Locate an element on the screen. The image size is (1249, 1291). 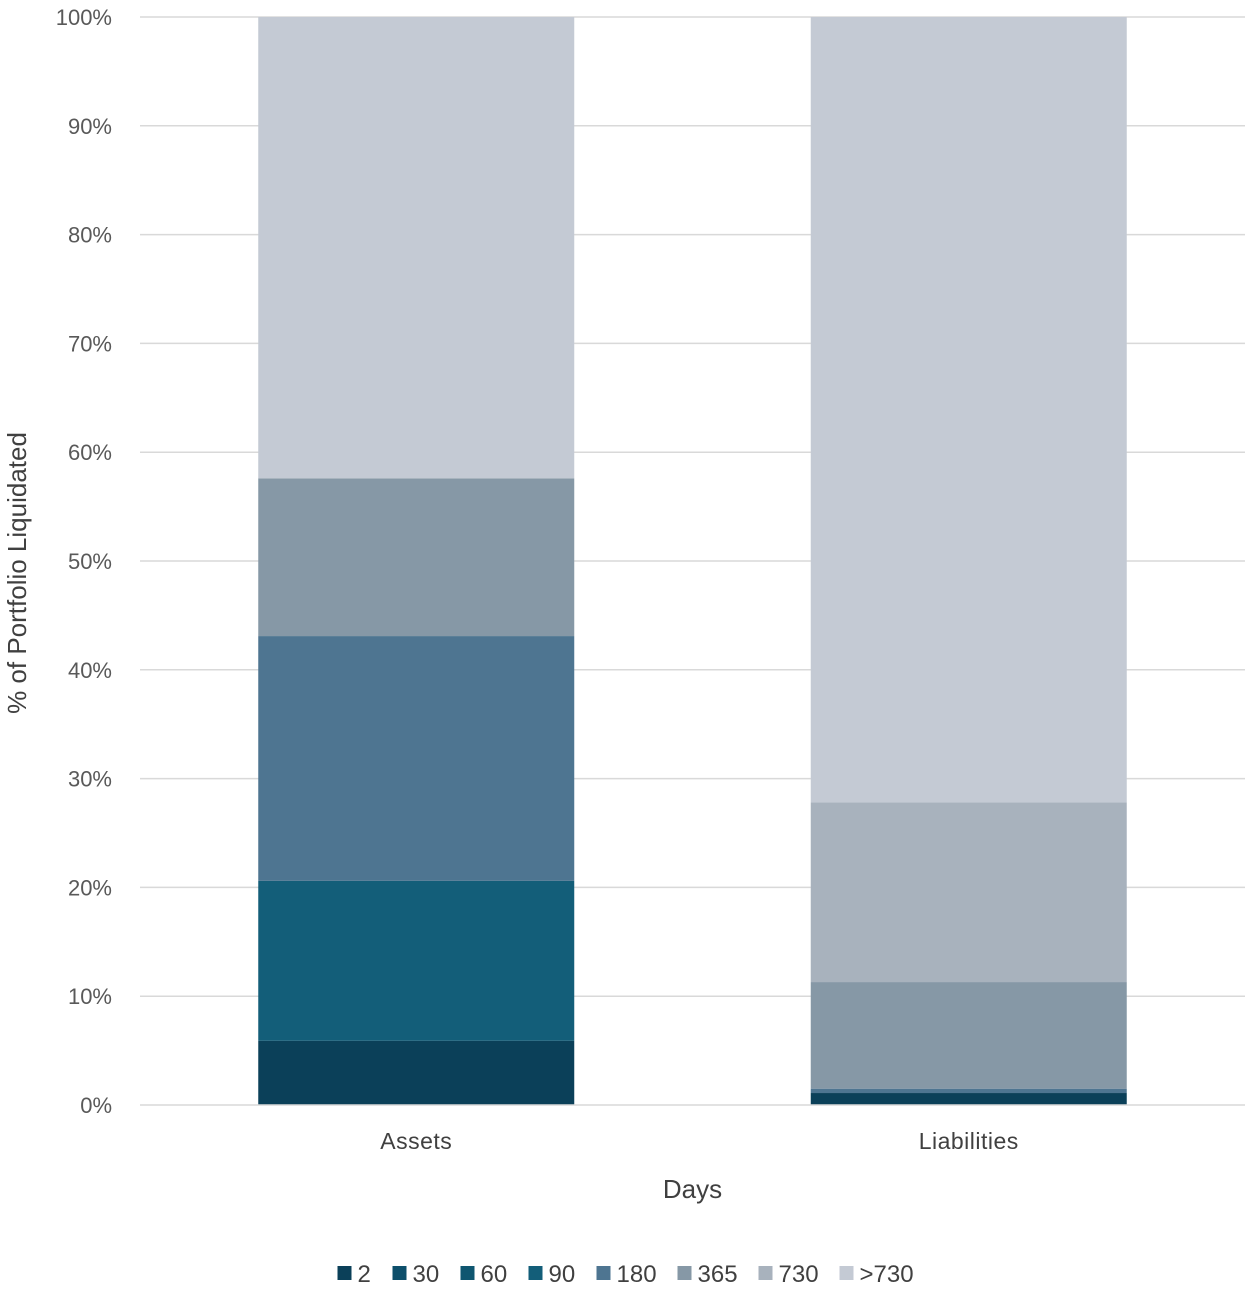
x-axis-category-labels: Assets Liabilities is located at coordinates (699, 1141).